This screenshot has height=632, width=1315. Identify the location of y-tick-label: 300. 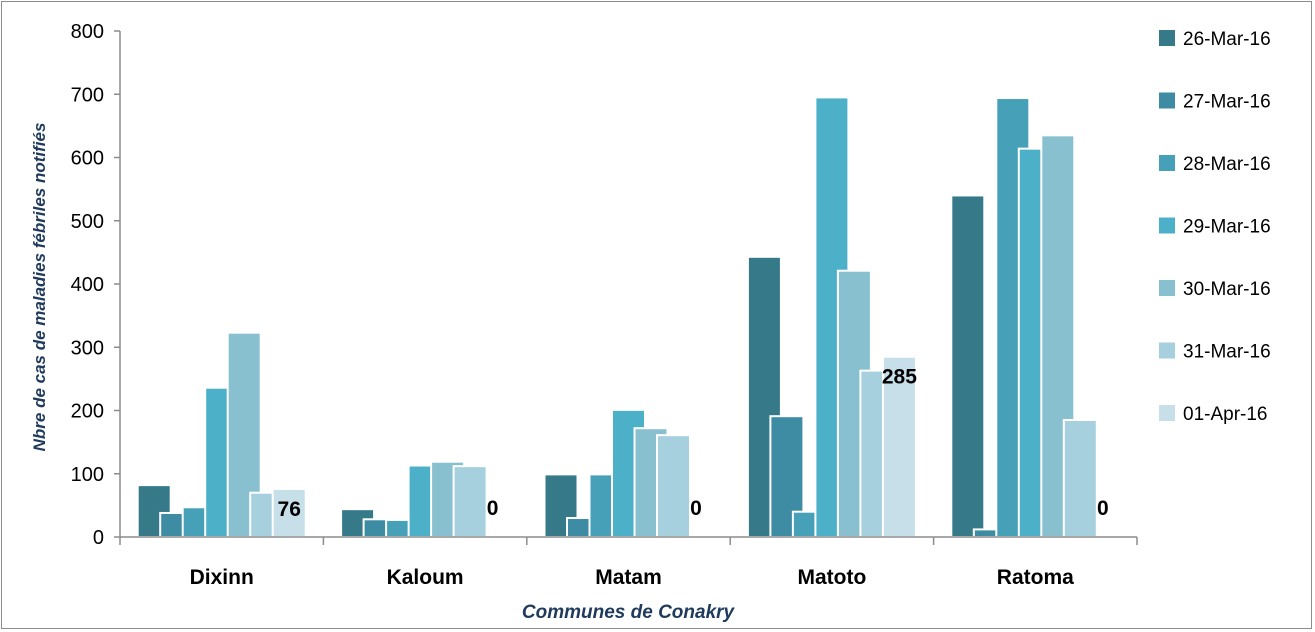
(87, 348).